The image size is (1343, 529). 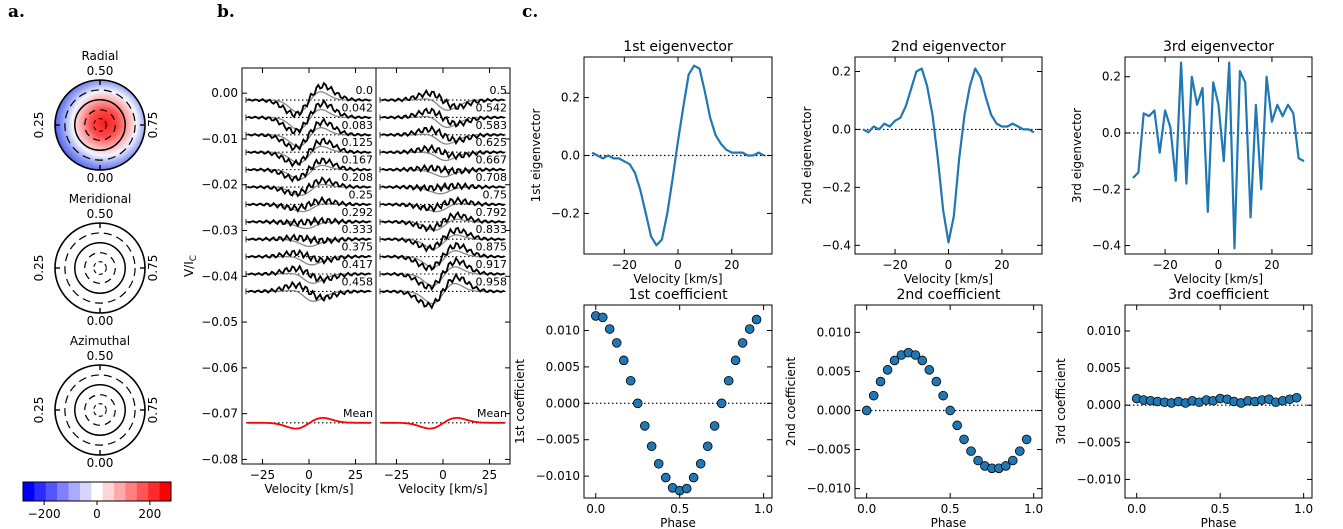 What do you see at coordinates (492, 281) in the screenshot?
I see `phase-label: 0.958` at bounding box center [492, 281].